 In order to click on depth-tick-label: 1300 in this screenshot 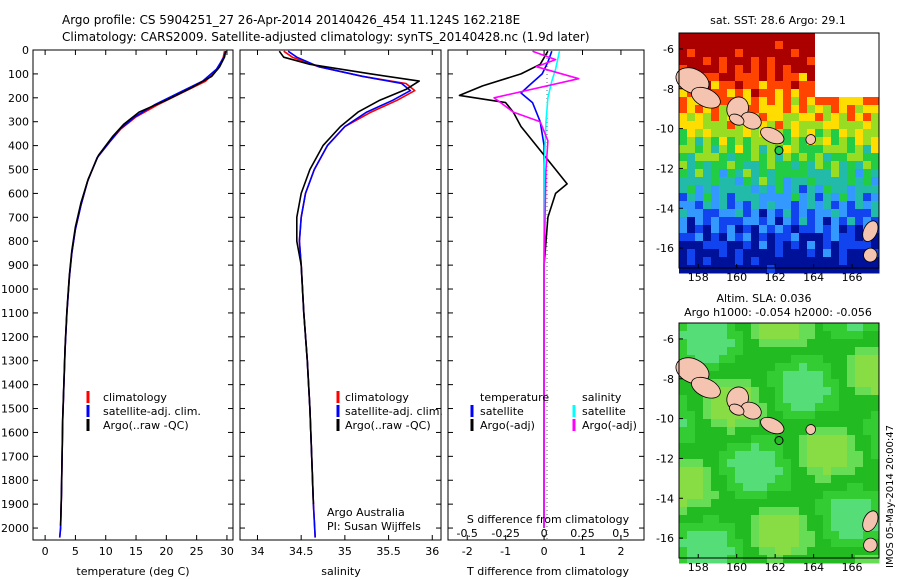, I will do `click(15, 361)`.